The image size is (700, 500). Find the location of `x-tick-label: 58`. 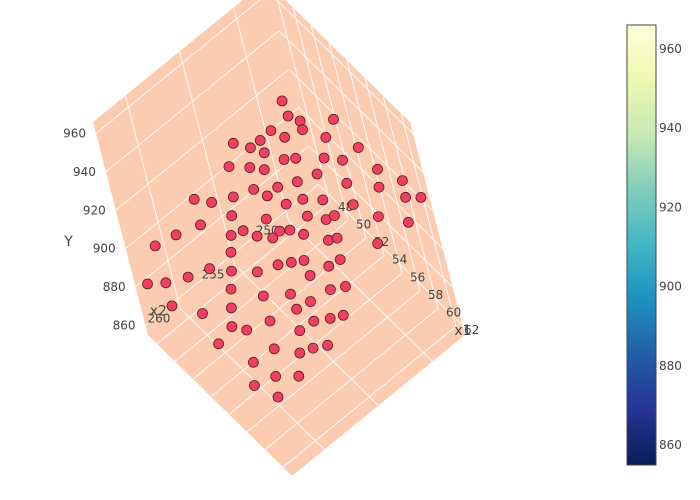

x-tick-label: 58 is located at coordinates (435, 295).